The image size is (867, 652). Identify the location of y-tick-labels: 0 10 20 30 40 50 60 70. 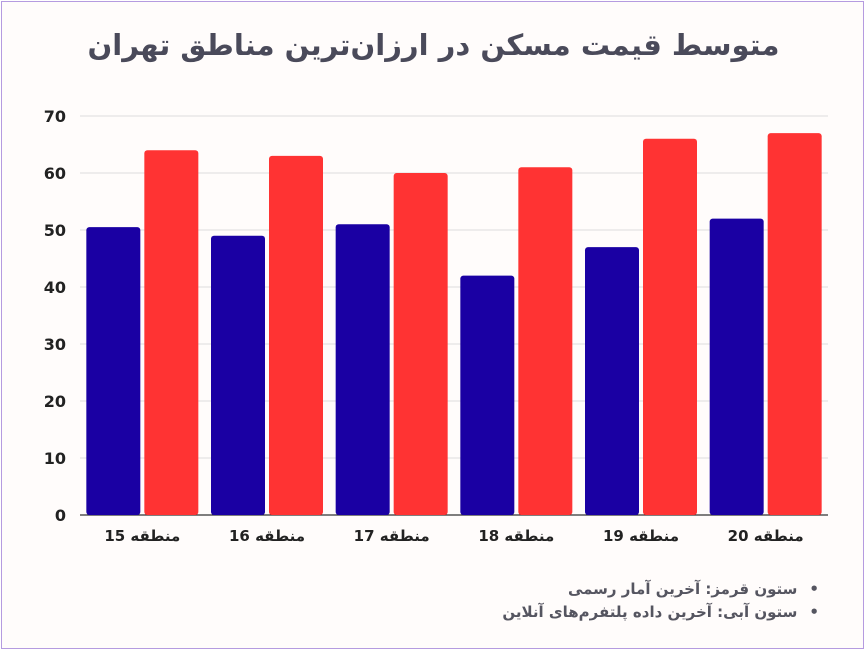
(55, 316).